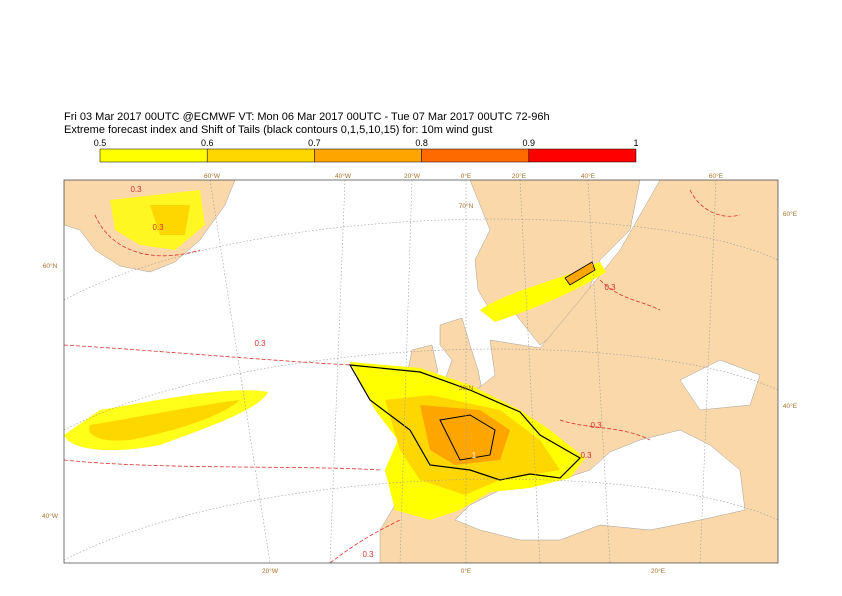 The image size is (842, 596). I want to click on colorbar-tick-label: 0.5, so click(100, 143).